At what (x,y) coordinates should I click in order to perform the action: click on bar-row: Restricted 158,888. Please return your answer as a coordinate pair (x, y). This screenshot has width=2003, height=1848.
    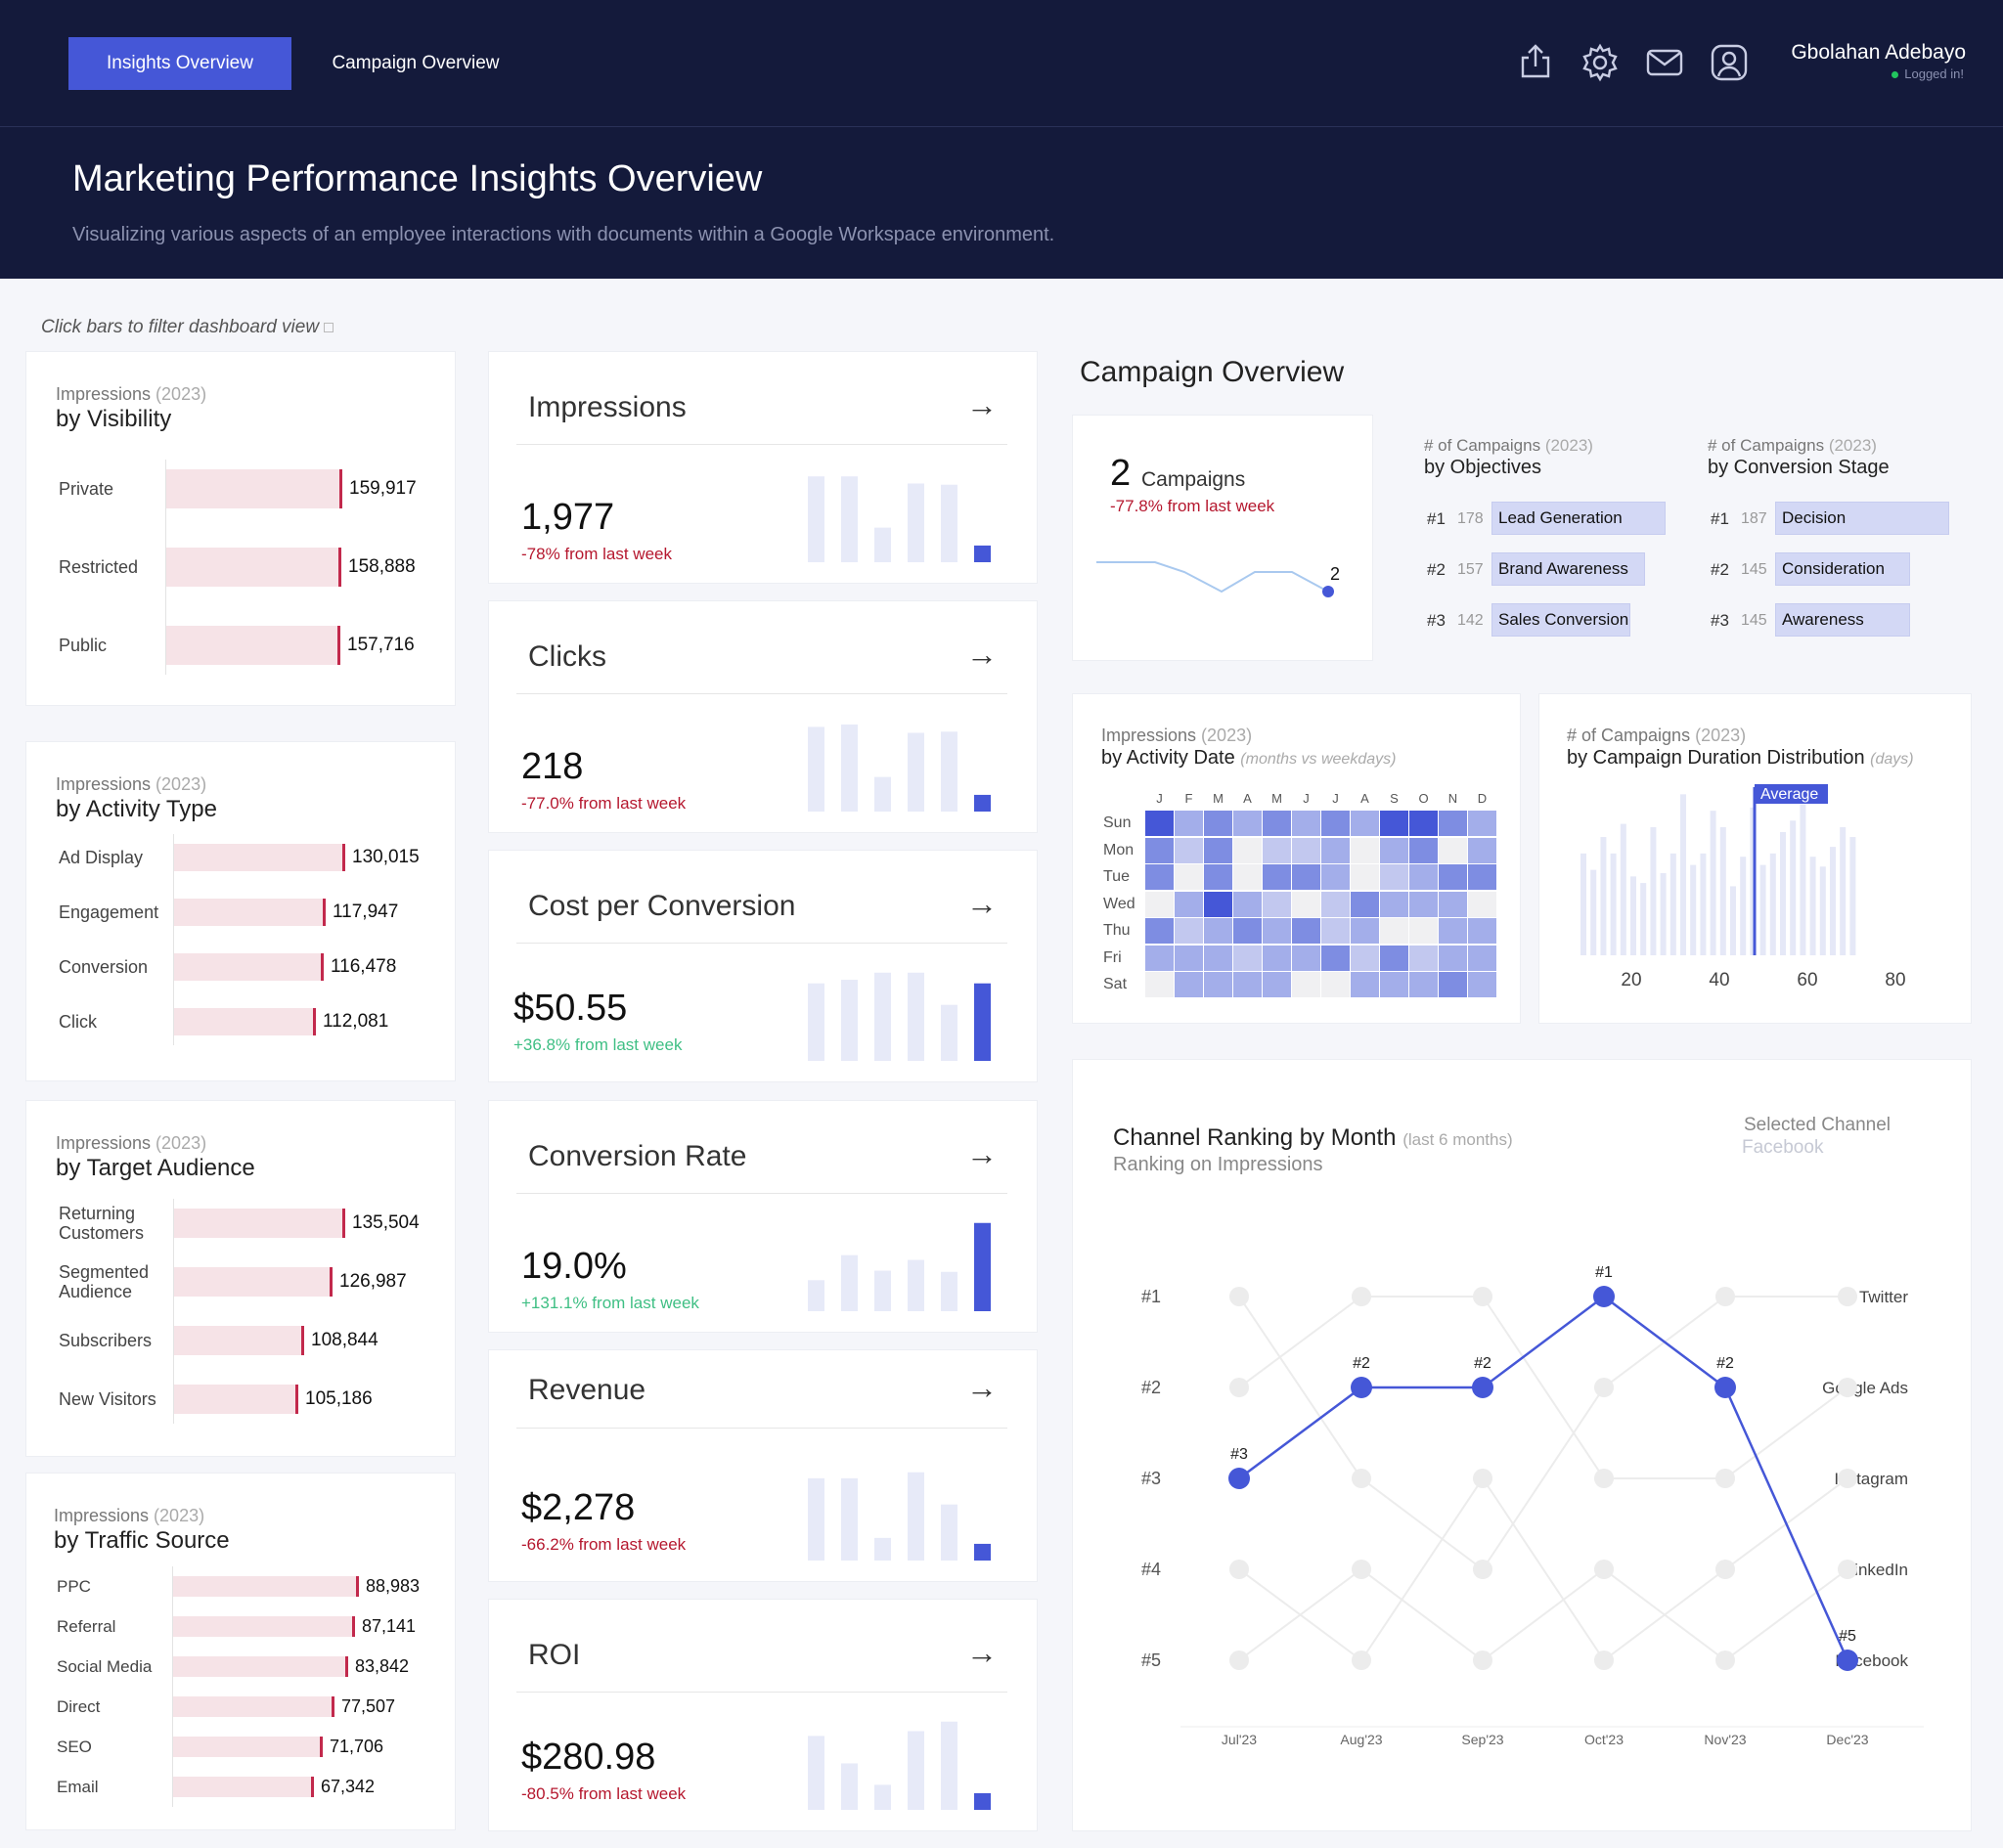
    Looking at the image, I should click on (242, 567).